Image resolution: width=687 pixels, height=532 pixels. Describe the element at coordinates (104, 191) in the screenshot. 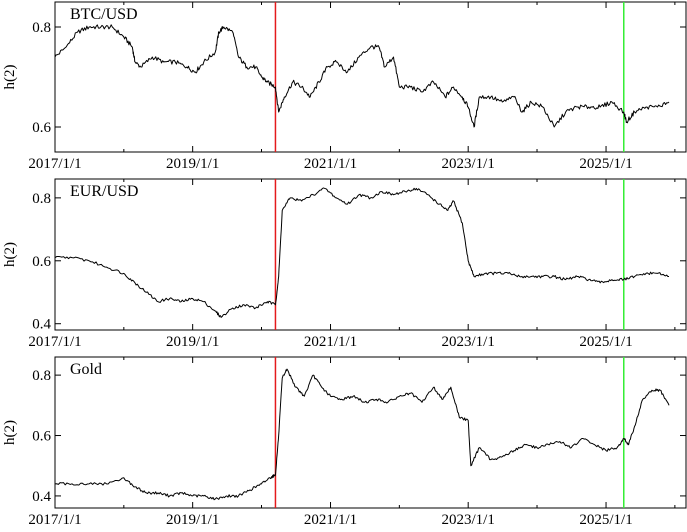

I see `panel-title: EUR/USD` at that location.